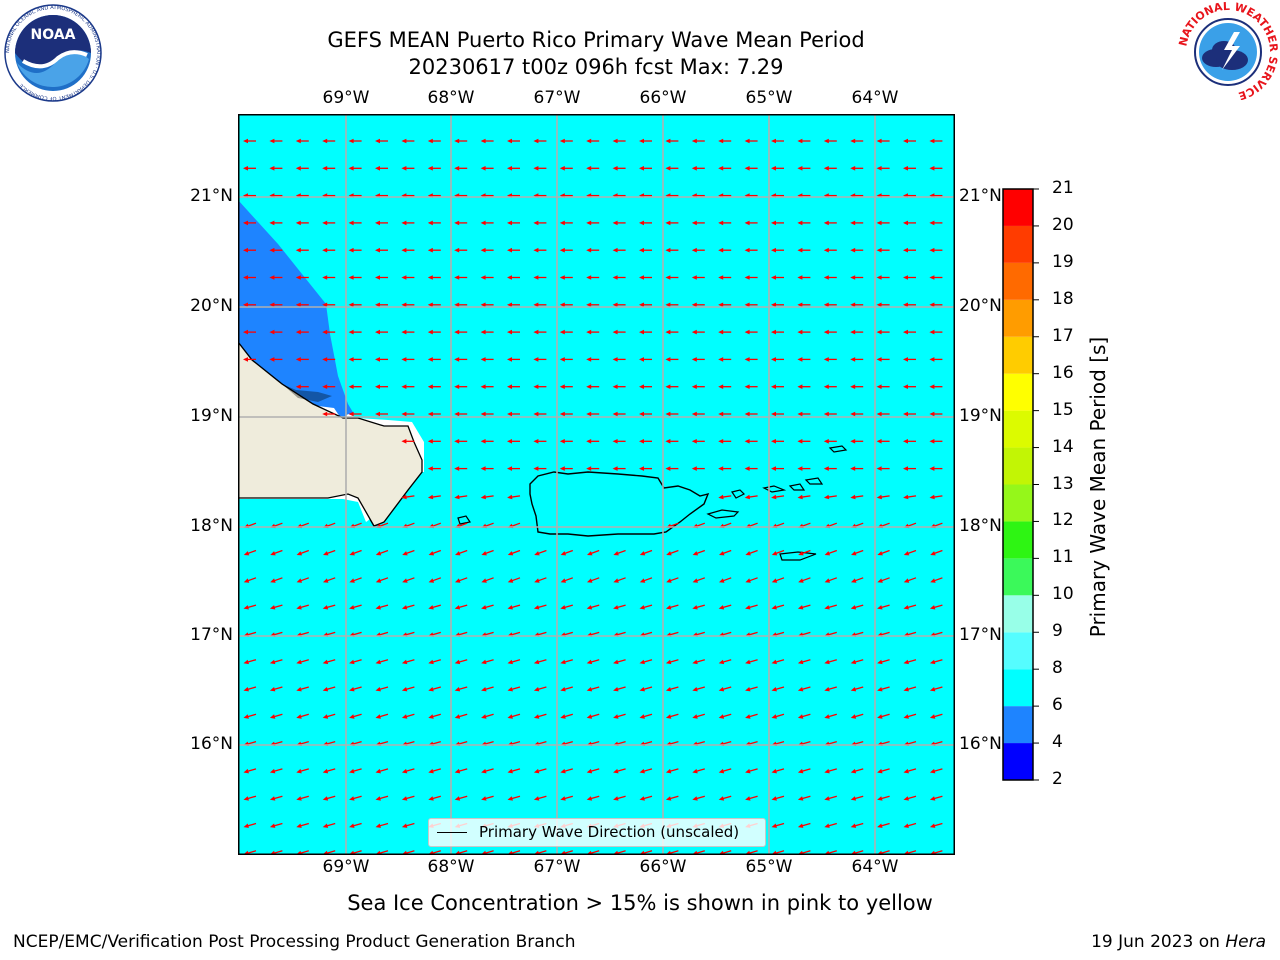 The height and width of the screenshot is (960, 1280). What do you see at coordinates (1063, 409) in the screenshot?
I see `colorbar-tick-label: 15` at bounding box center [1063, 409].